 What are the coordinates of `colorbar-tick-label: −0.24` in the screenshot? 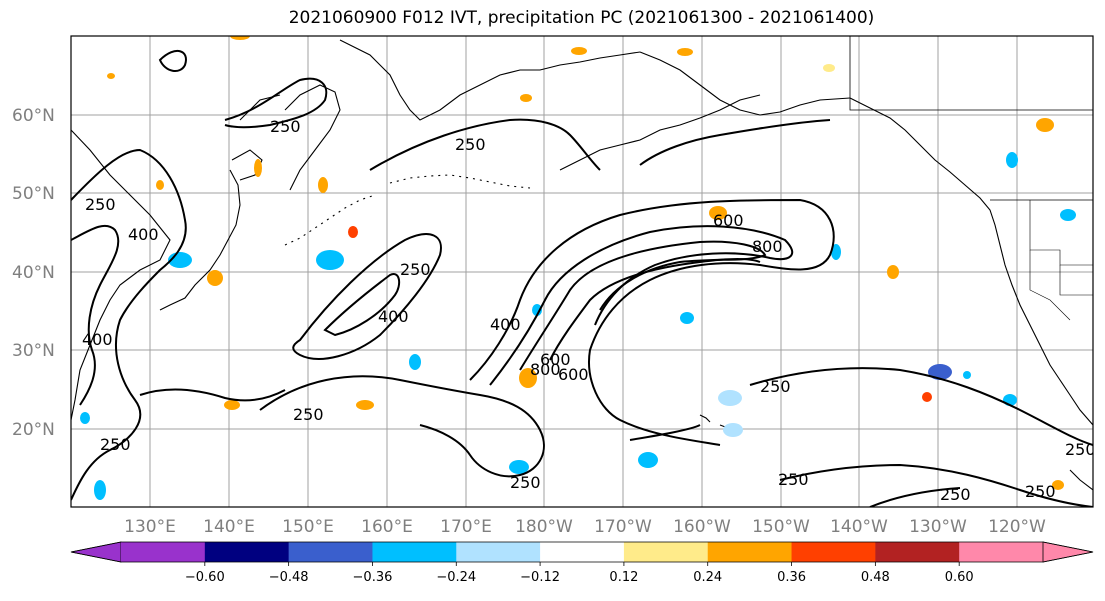 It's located at (456, 577).